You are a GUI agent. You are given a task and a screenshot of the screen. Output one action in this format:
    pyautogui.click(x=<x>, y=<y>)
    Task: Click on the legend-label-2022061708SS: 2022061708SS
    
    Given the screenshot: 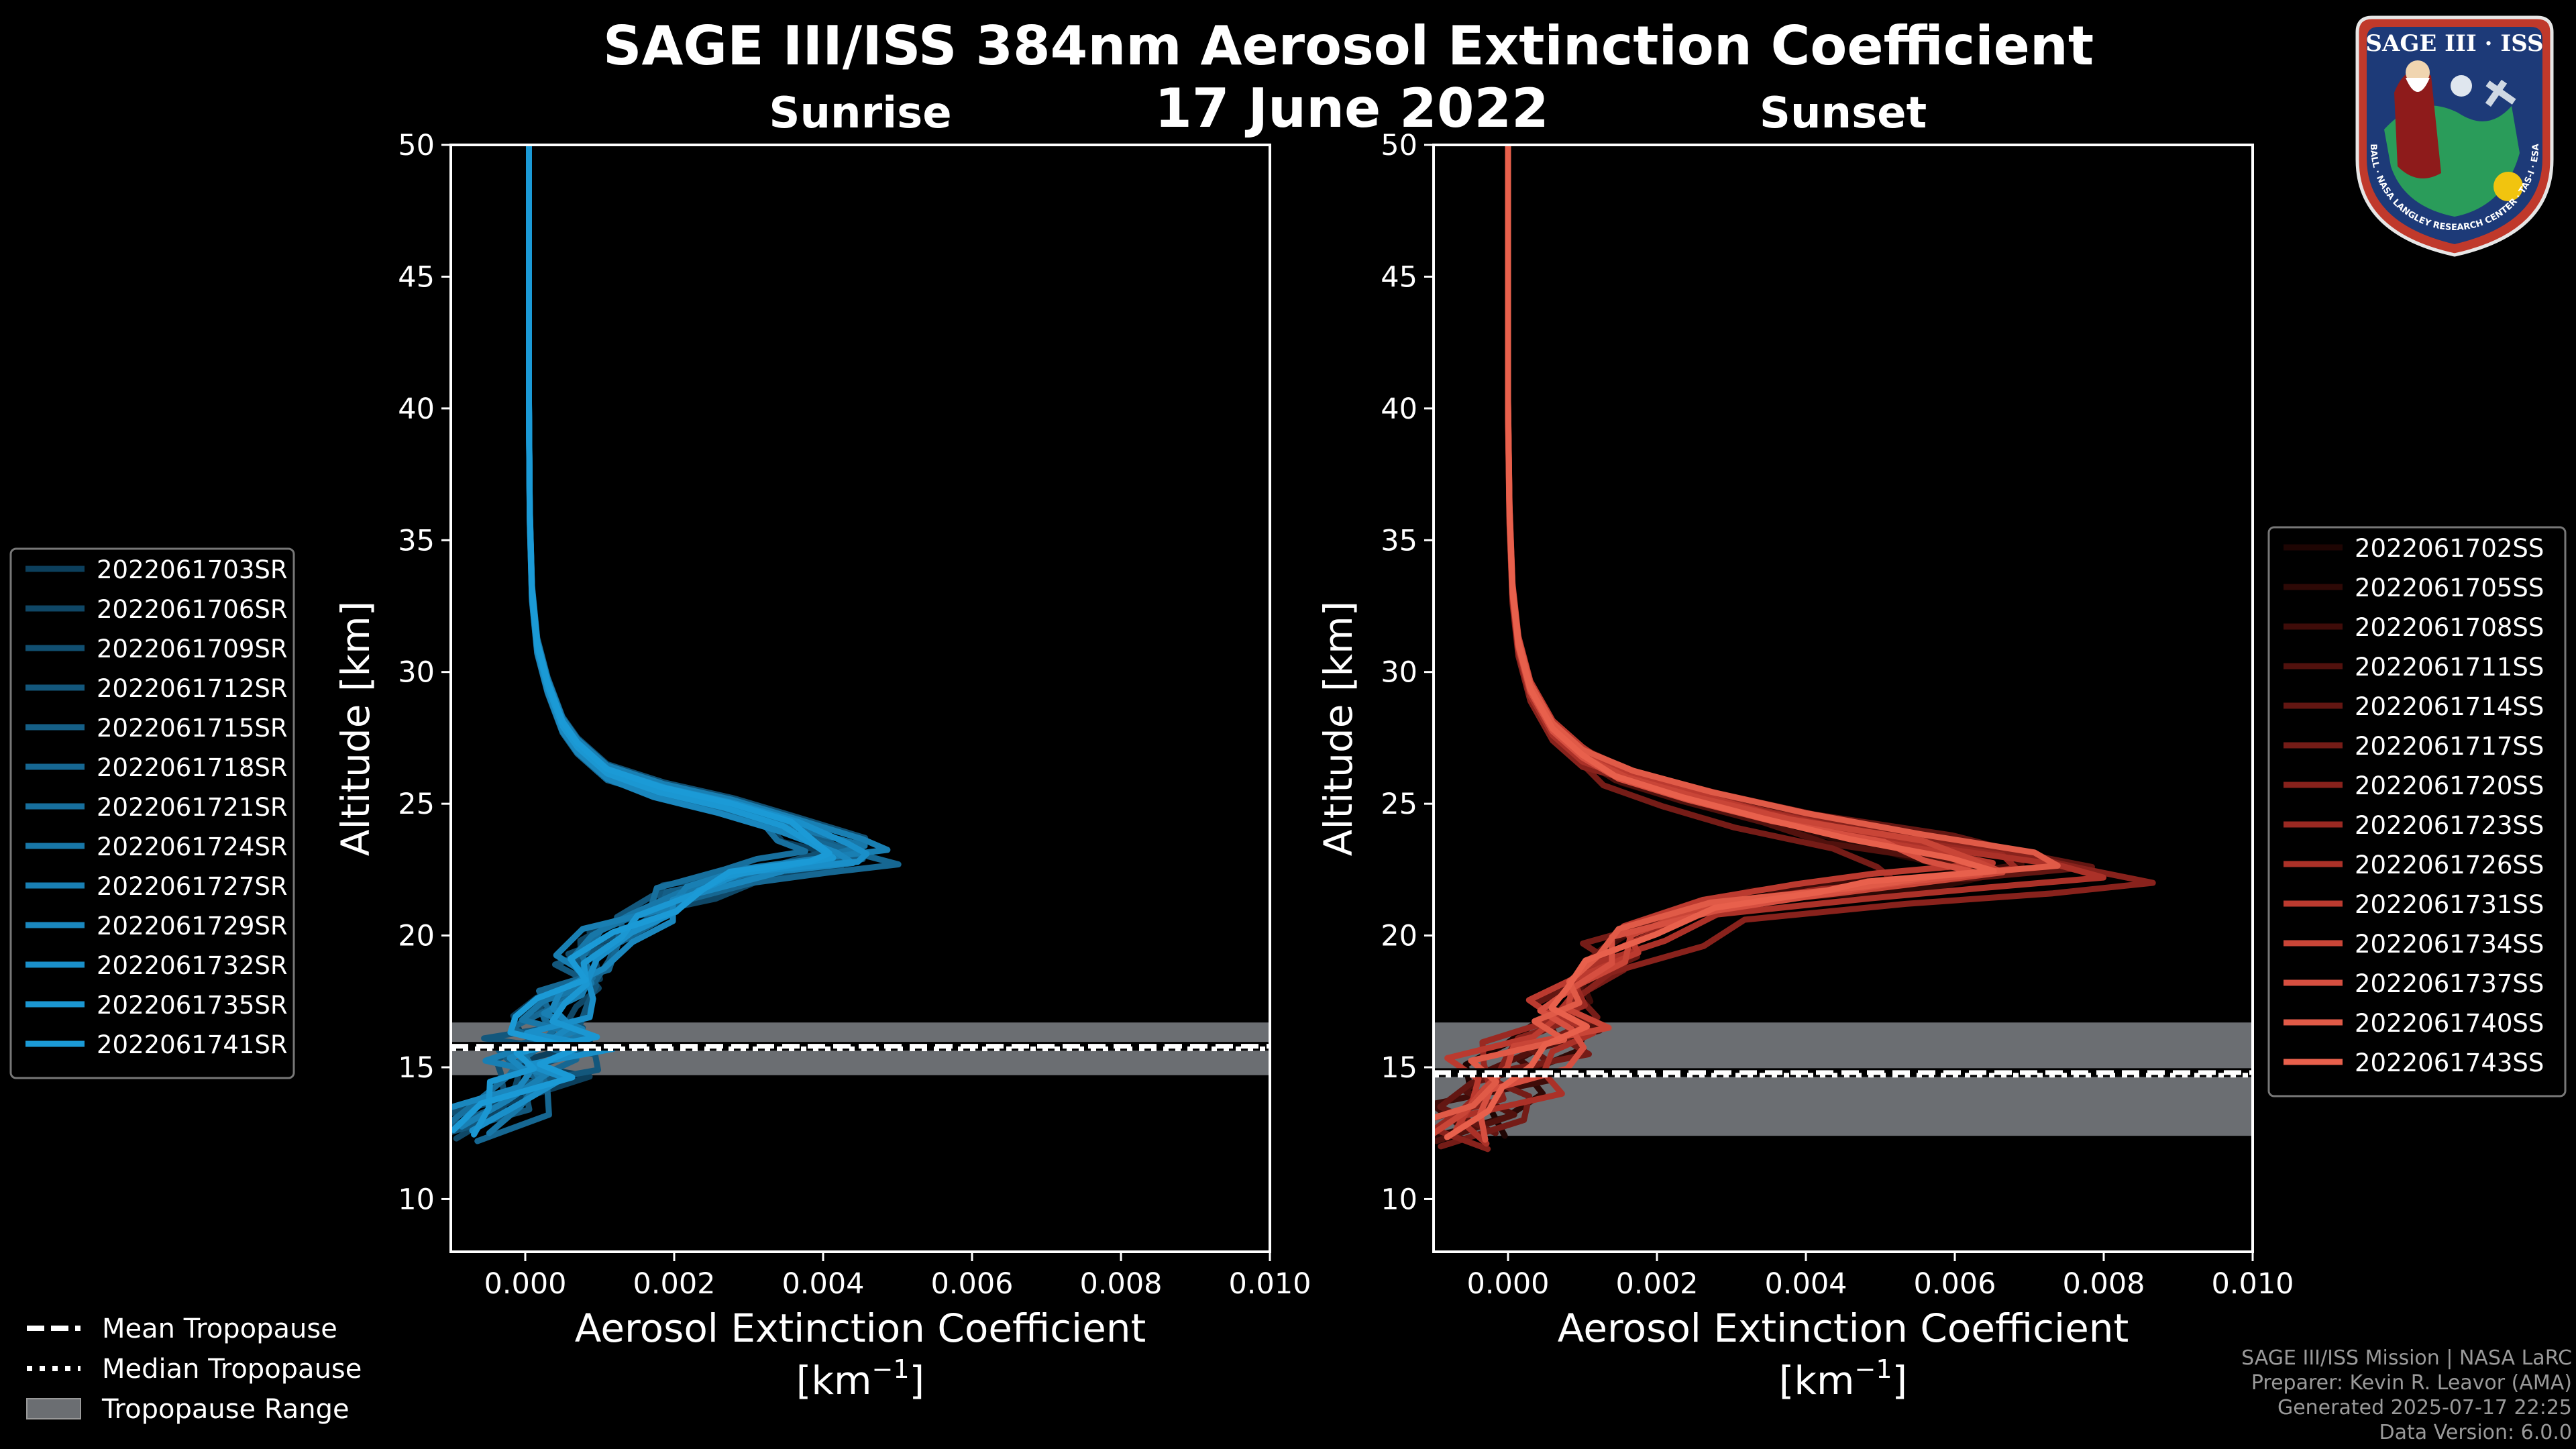 What is the action you would take?
    pyautogui.click(x=2449, y=627)
    